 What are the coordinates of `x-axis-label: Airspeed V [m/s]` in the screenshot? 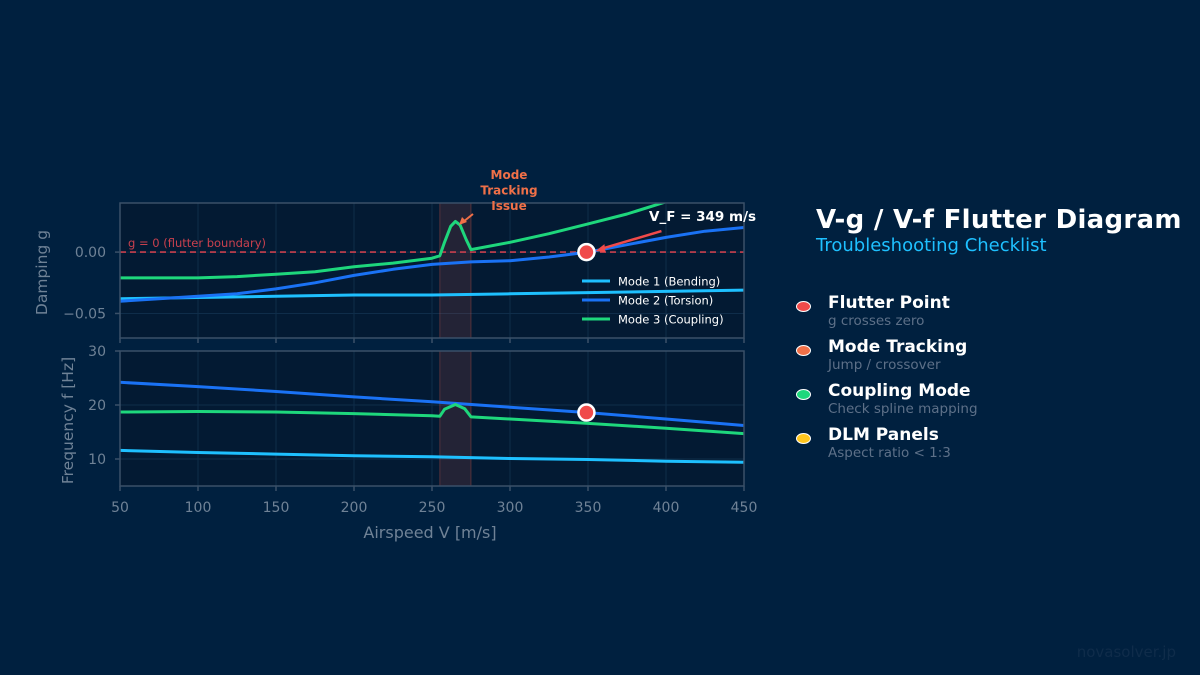 It's located at (429, 532).